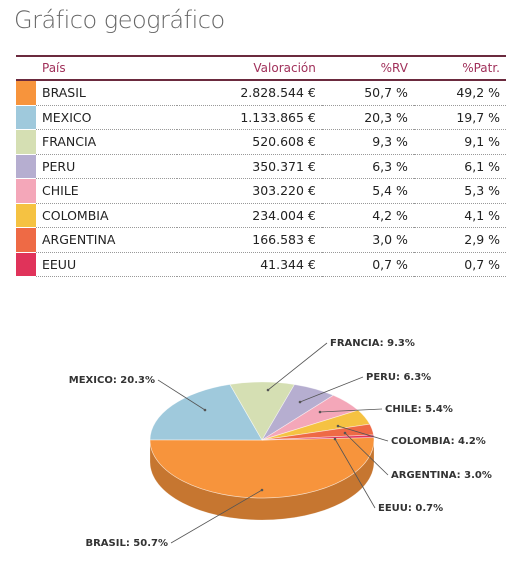 The image size is (526, 576). Describe the element at coordinates (249, 117) in the screenshot. I see `table-cell: 1.133.865 €` at that location.